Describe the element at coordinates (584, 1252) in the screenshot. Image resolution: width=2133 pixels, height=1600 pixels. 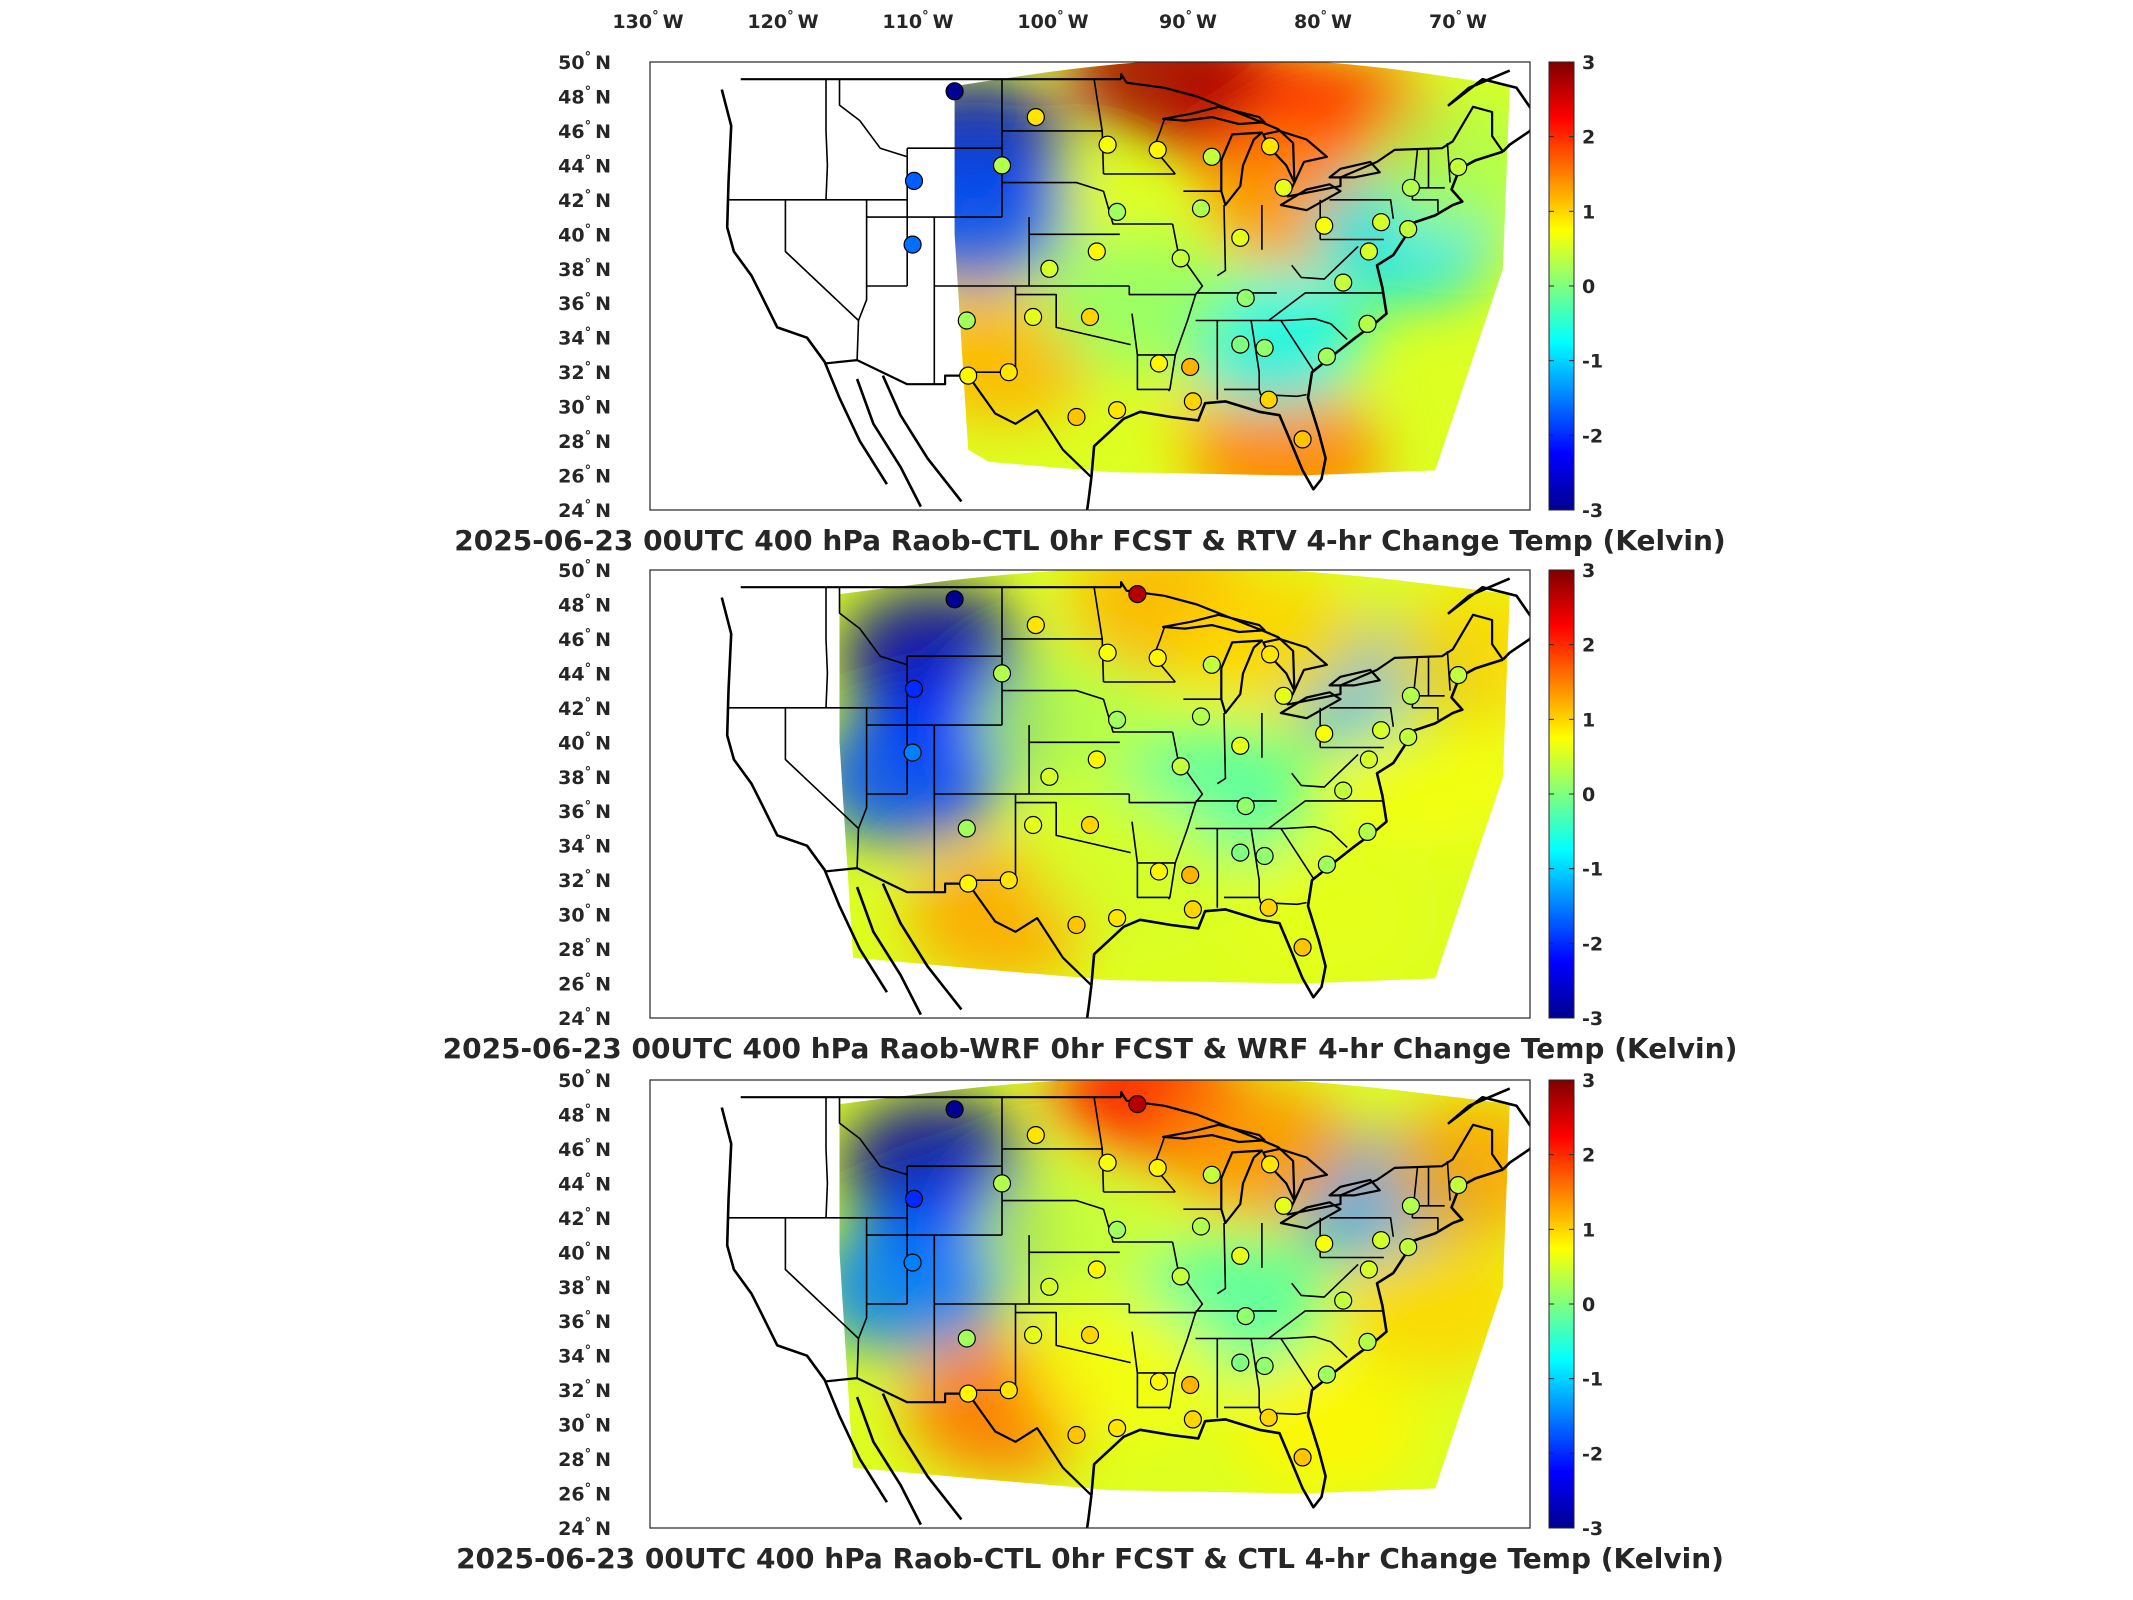
I see `lat-tick-label: 40° N` at that location.